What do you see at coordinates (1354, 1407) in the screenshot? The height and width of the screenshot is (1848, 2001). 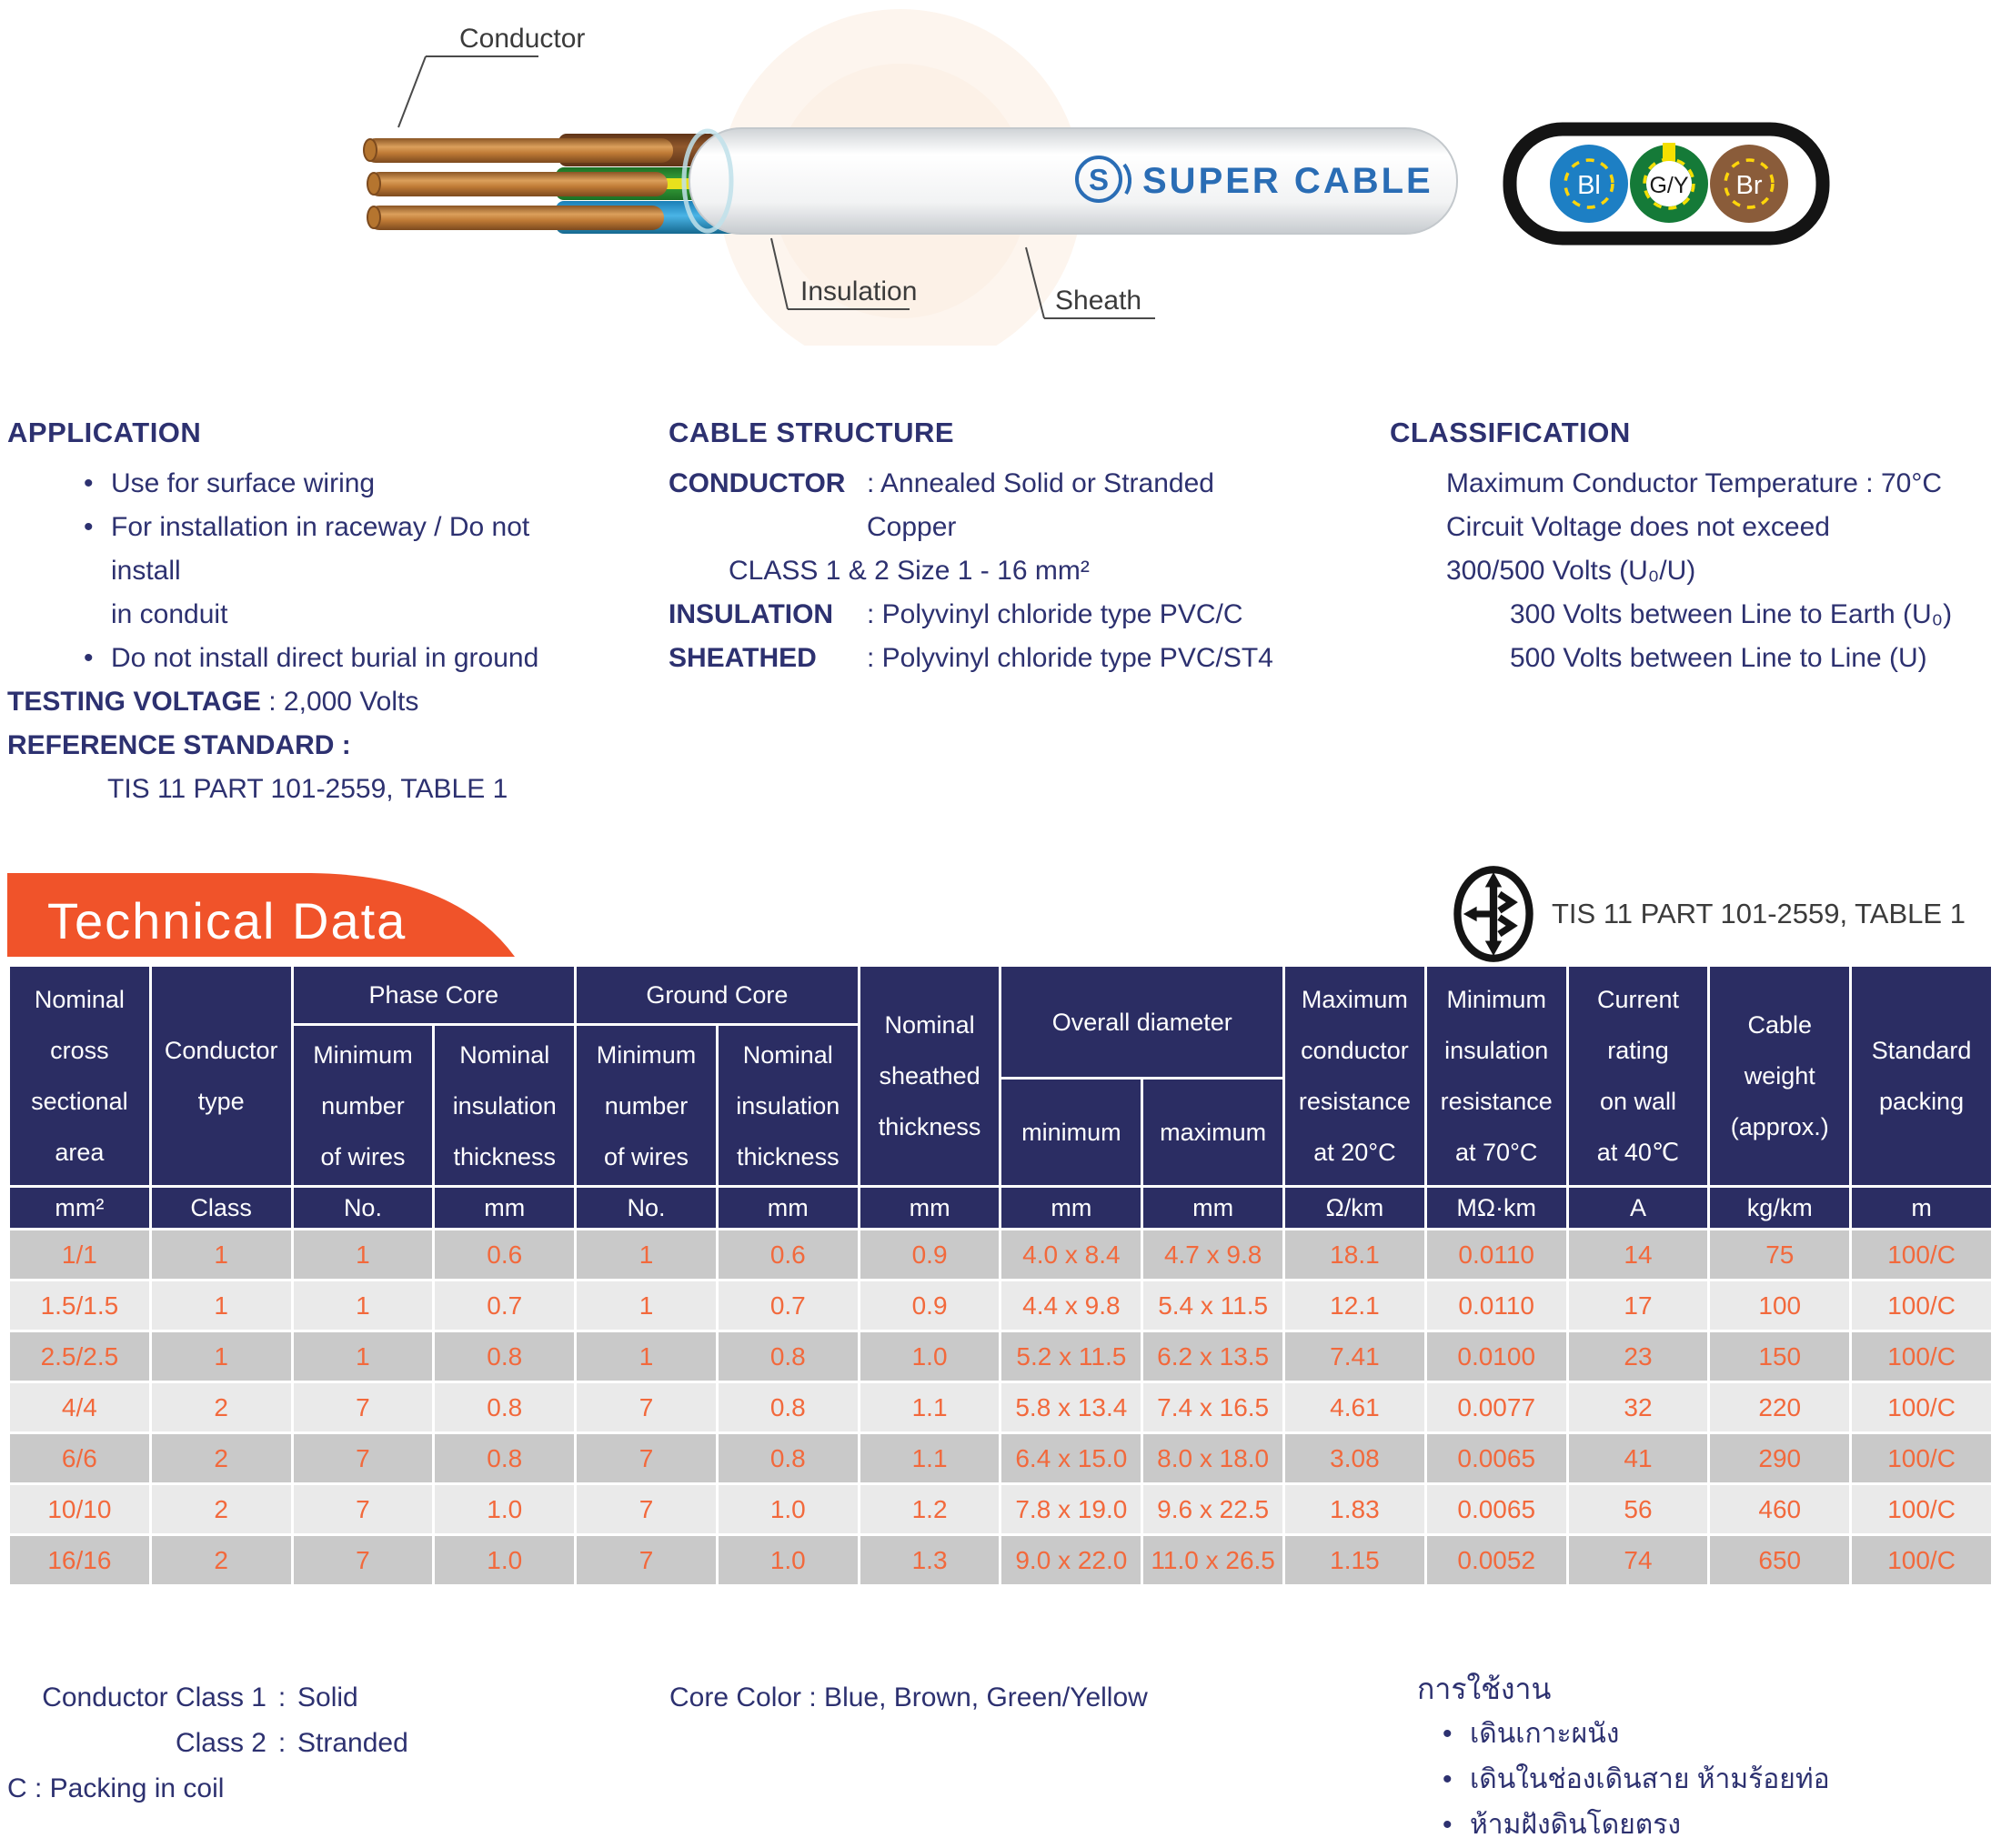 I see `table-cell: 4.61` at bounding box center [1354, 1407].